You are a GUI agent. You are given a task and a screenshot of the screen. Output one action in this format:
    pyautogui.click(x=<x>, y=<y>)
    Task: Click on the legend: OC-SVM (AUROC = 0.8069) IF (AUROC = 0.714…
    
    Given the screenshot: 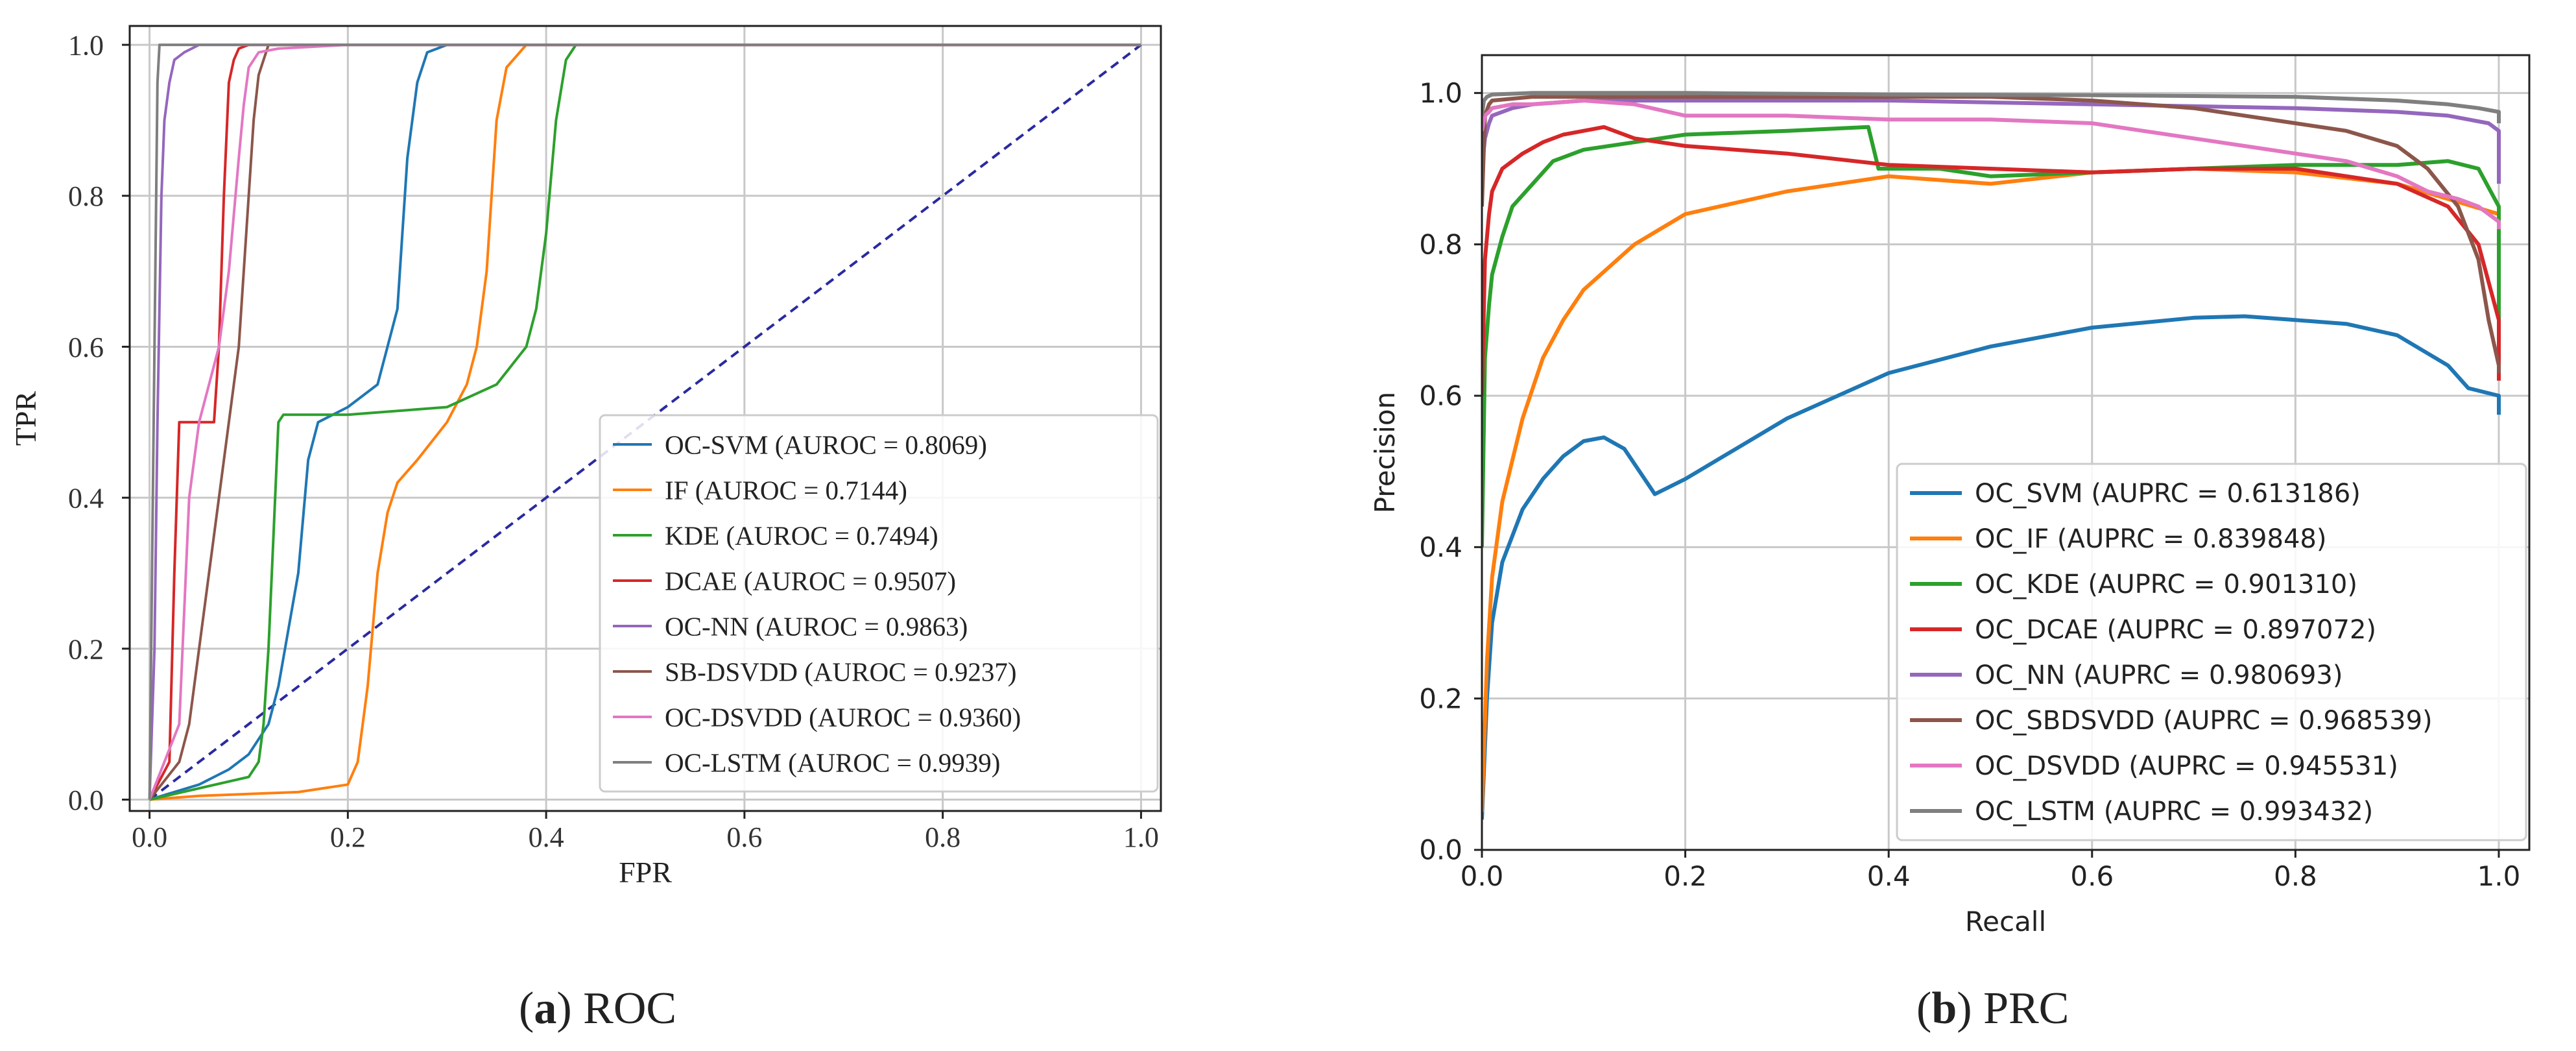 What is the action you would take?
    pyautogui.click(x=879, y=604)
    